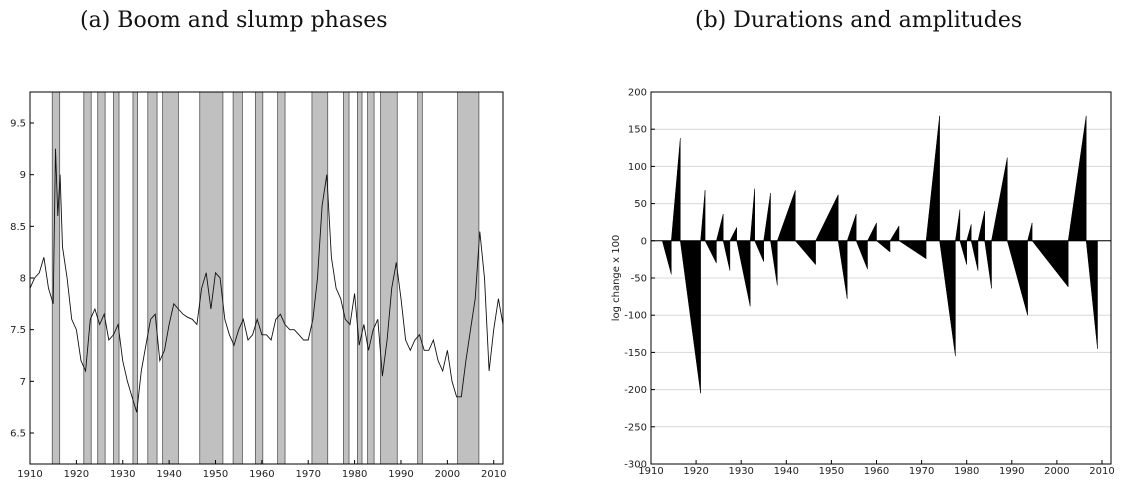  Describe the element at coordinates (639, 279) in the screenshot. I see `y-tick-label--50: -50` at that location.